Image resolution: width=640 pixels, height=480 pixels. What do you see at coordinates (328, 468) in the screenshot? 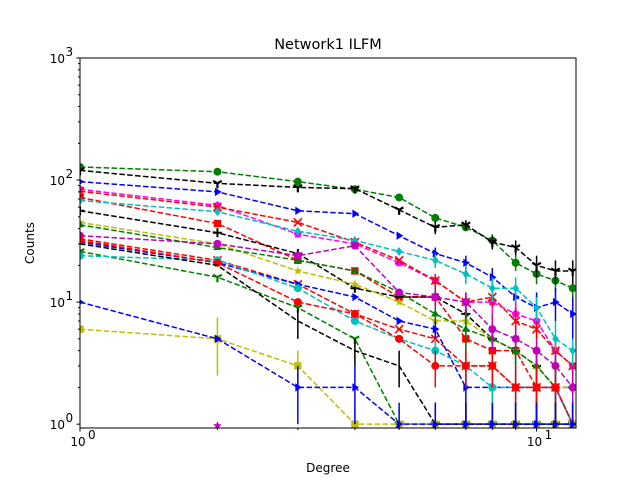
I see `x-axis-title: Degree` at bounding box center [328, 468].